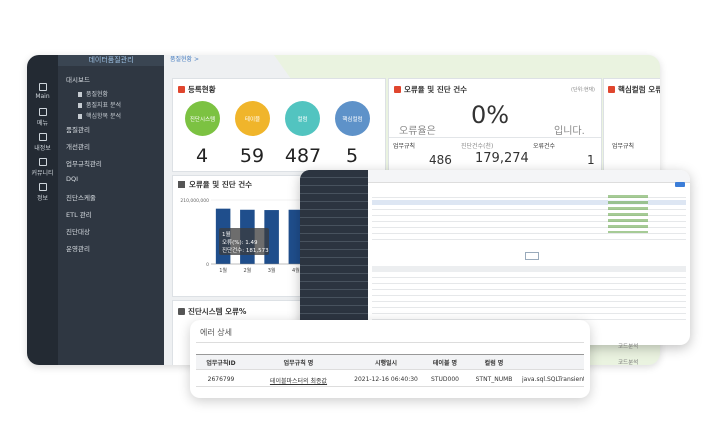 This screenshot has width=716, height=427. What do you see at coordinates (42, 91) in the screenshot?
I see `nav-icon: Main` at bounding box center [42, 91].